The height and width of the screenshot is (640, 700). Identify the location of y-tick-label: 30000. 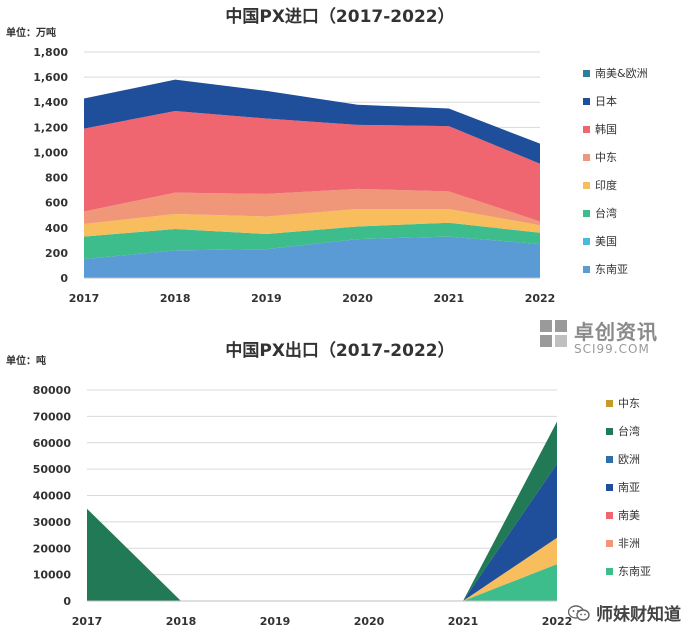
(52, 522).